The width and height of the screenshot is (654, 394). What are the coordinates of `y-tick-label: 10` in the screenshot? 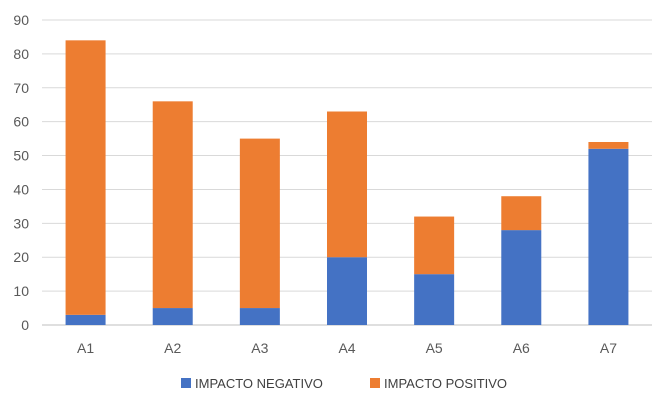 It's located at (21, 291).